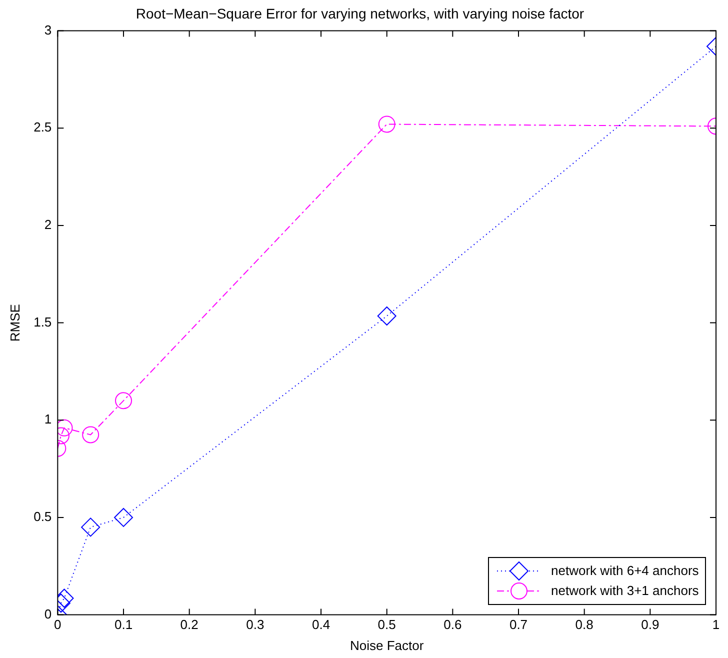 The image size is (728, 658). I want to click on y-axis-title: RMSE, so click(14, 323).